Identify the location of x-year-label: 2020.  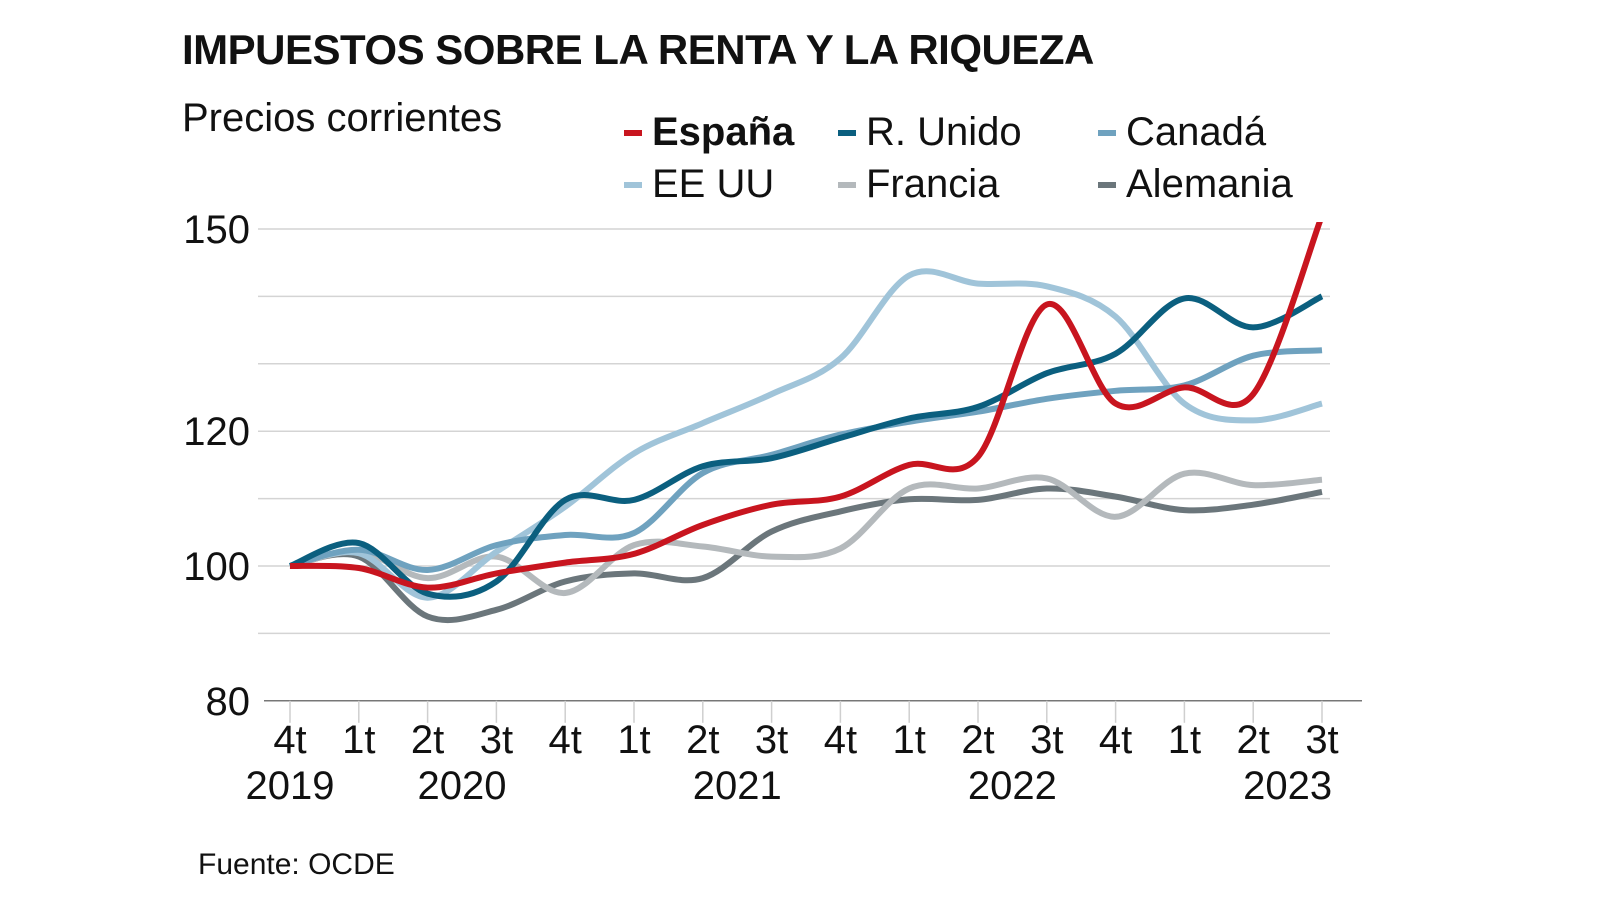
(462, 786).